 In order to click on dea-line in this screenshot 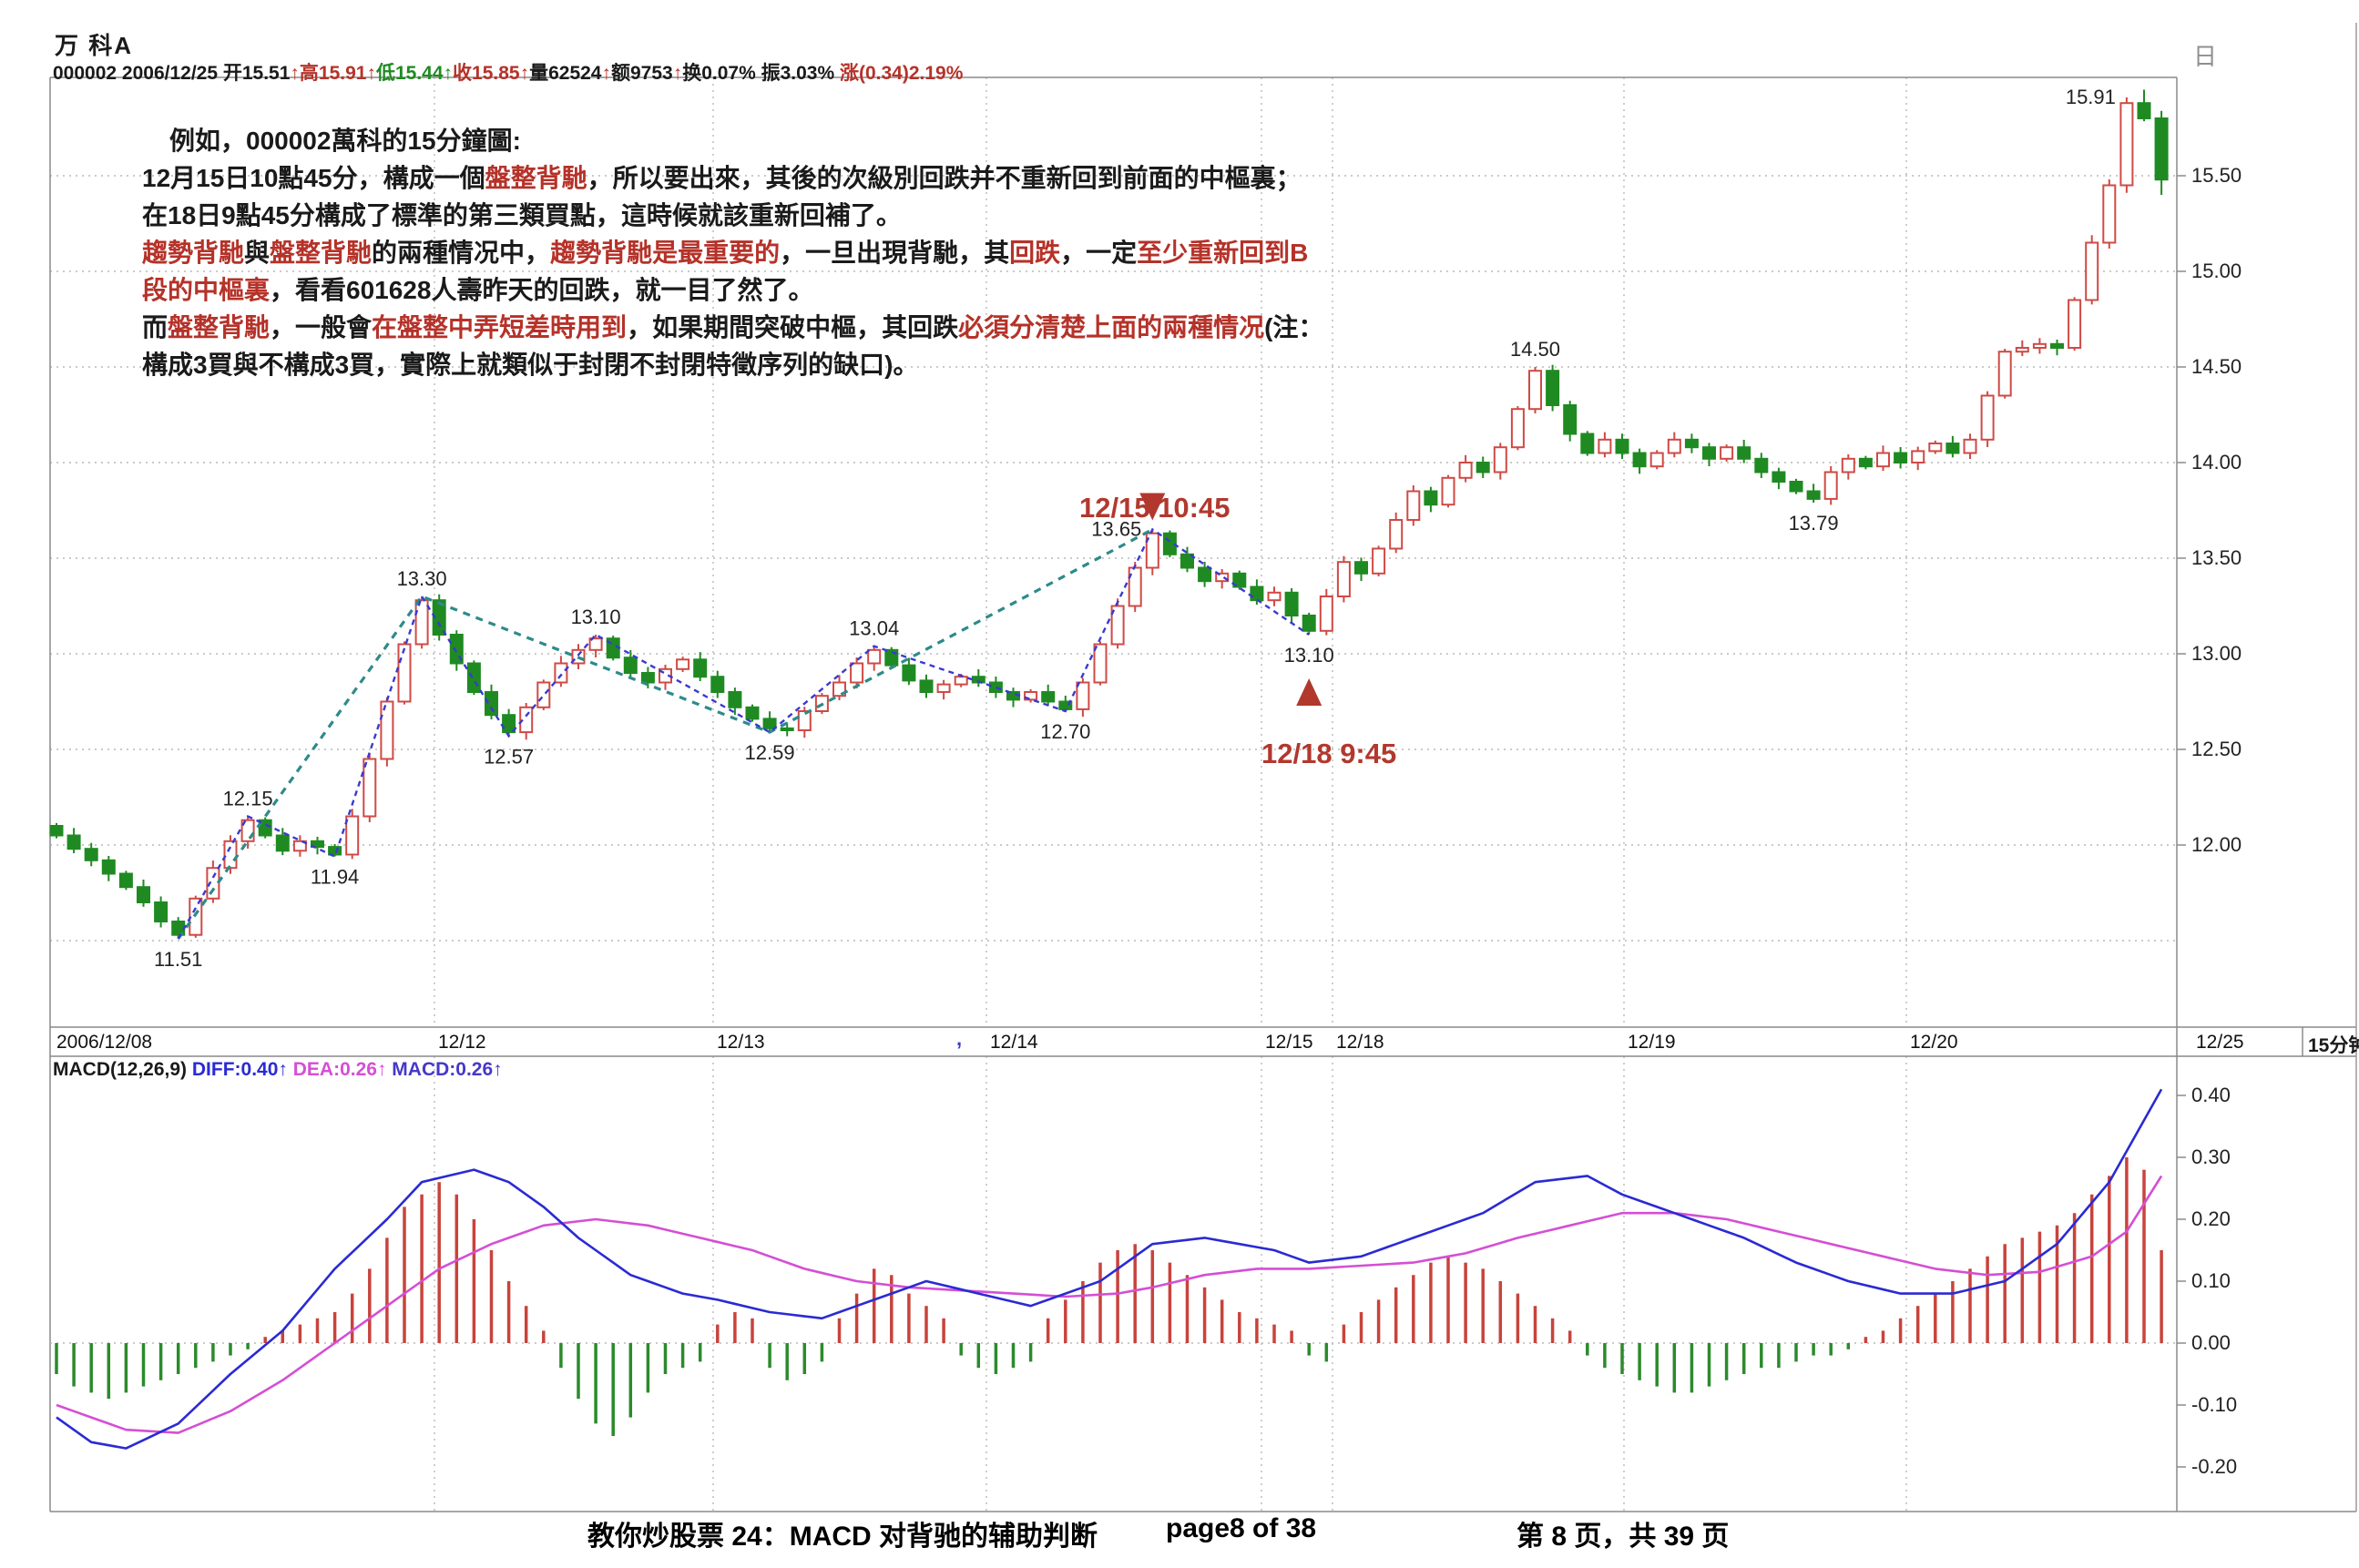, I will do `click(1109, 1304)`.